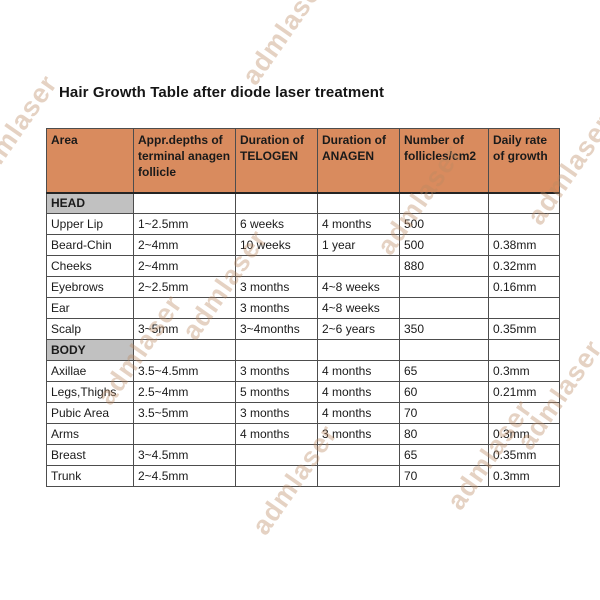  What do you see at coordinates (184, 287) in the screenshot?
I see `table-cell: 2~2.5mm` at bounding box center [184, 287].